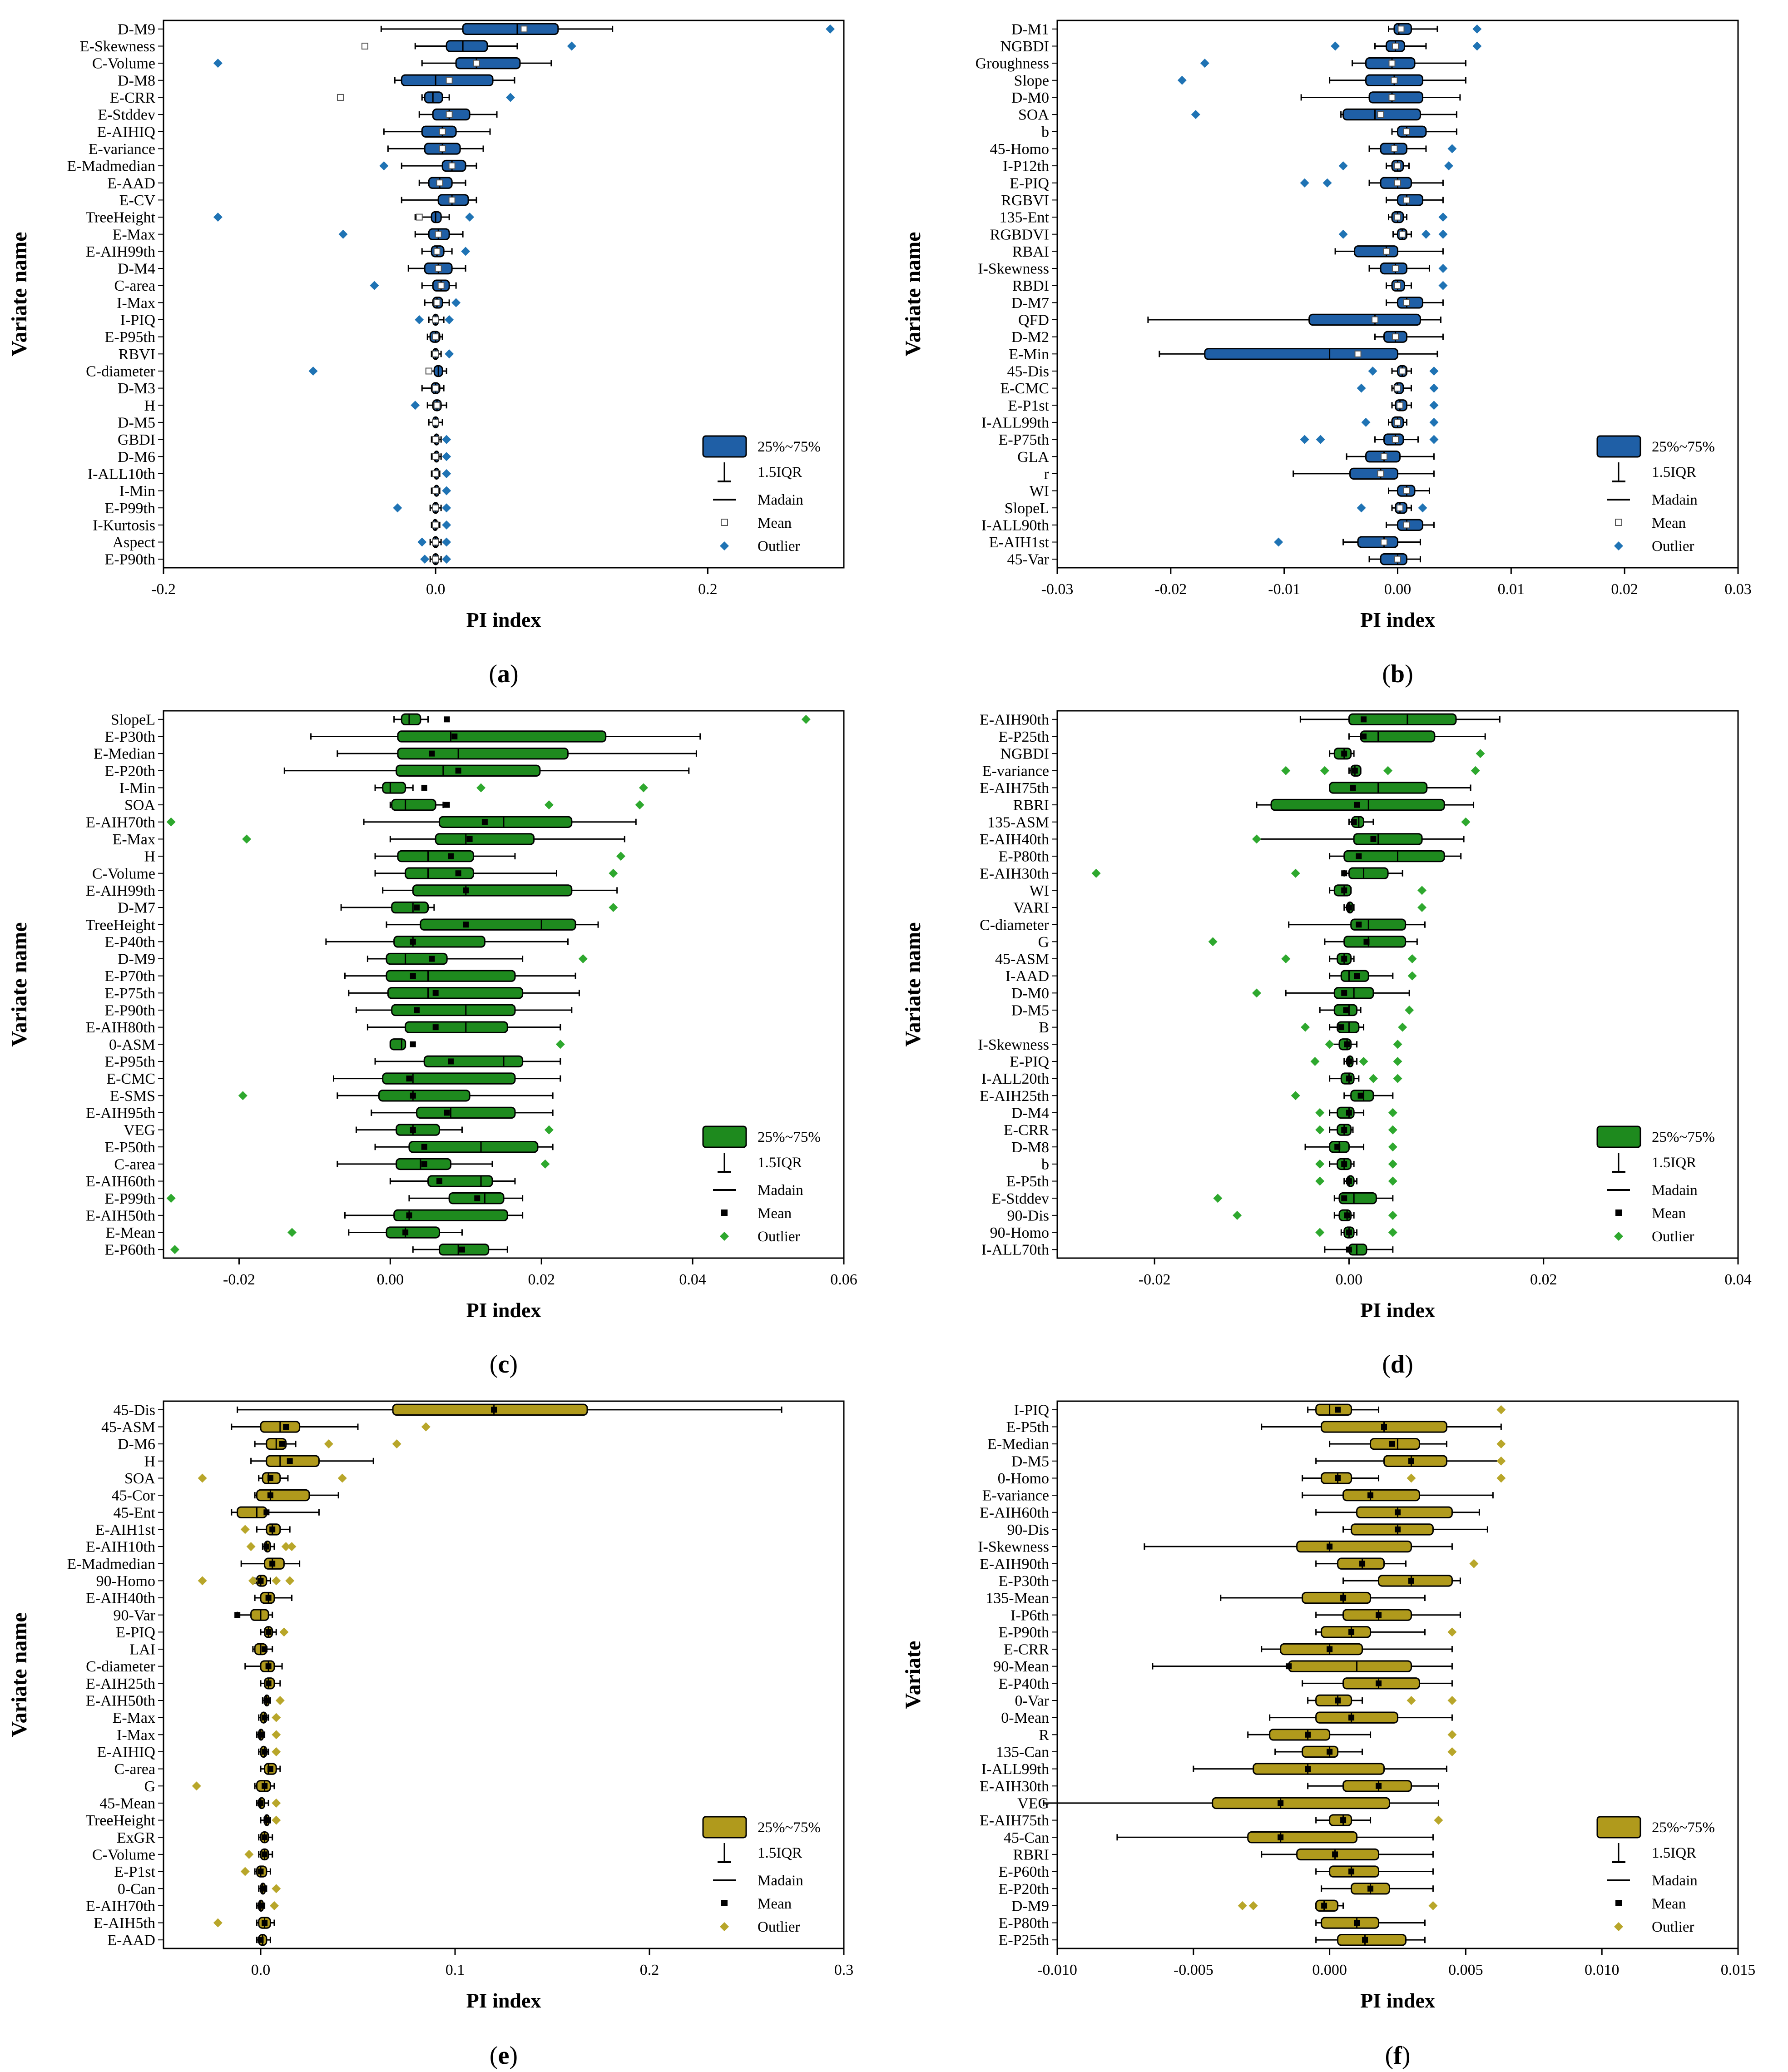  What do you see at coordinates (298, 116) in the screenshot?
I see `box-E-Stddev: E-Stddev` at bounding box center [298, 116].